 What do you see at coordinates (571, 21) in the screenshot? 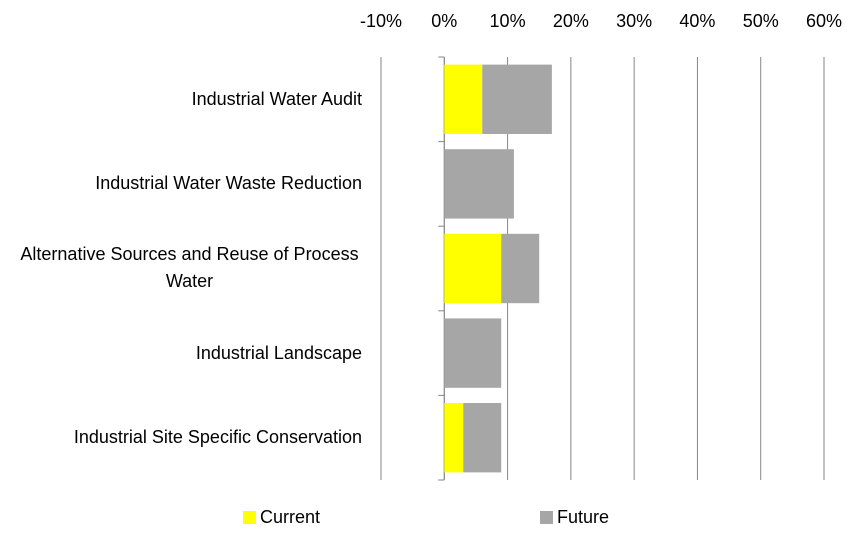
I see `x-tick-label: 20%` at bounding box center [571, 21].